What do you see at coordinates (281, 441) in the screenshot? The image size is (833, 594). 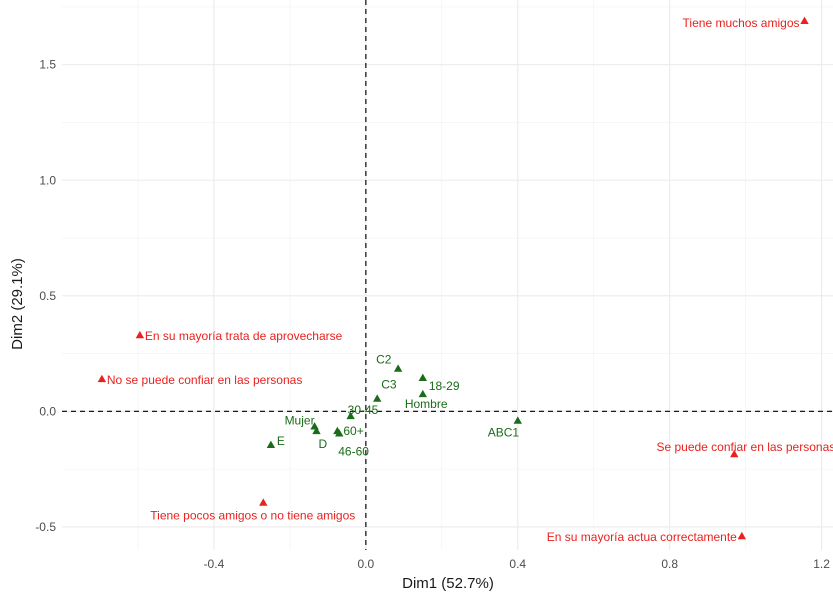 I see `point-label: E` at bounding box center [281, 441].